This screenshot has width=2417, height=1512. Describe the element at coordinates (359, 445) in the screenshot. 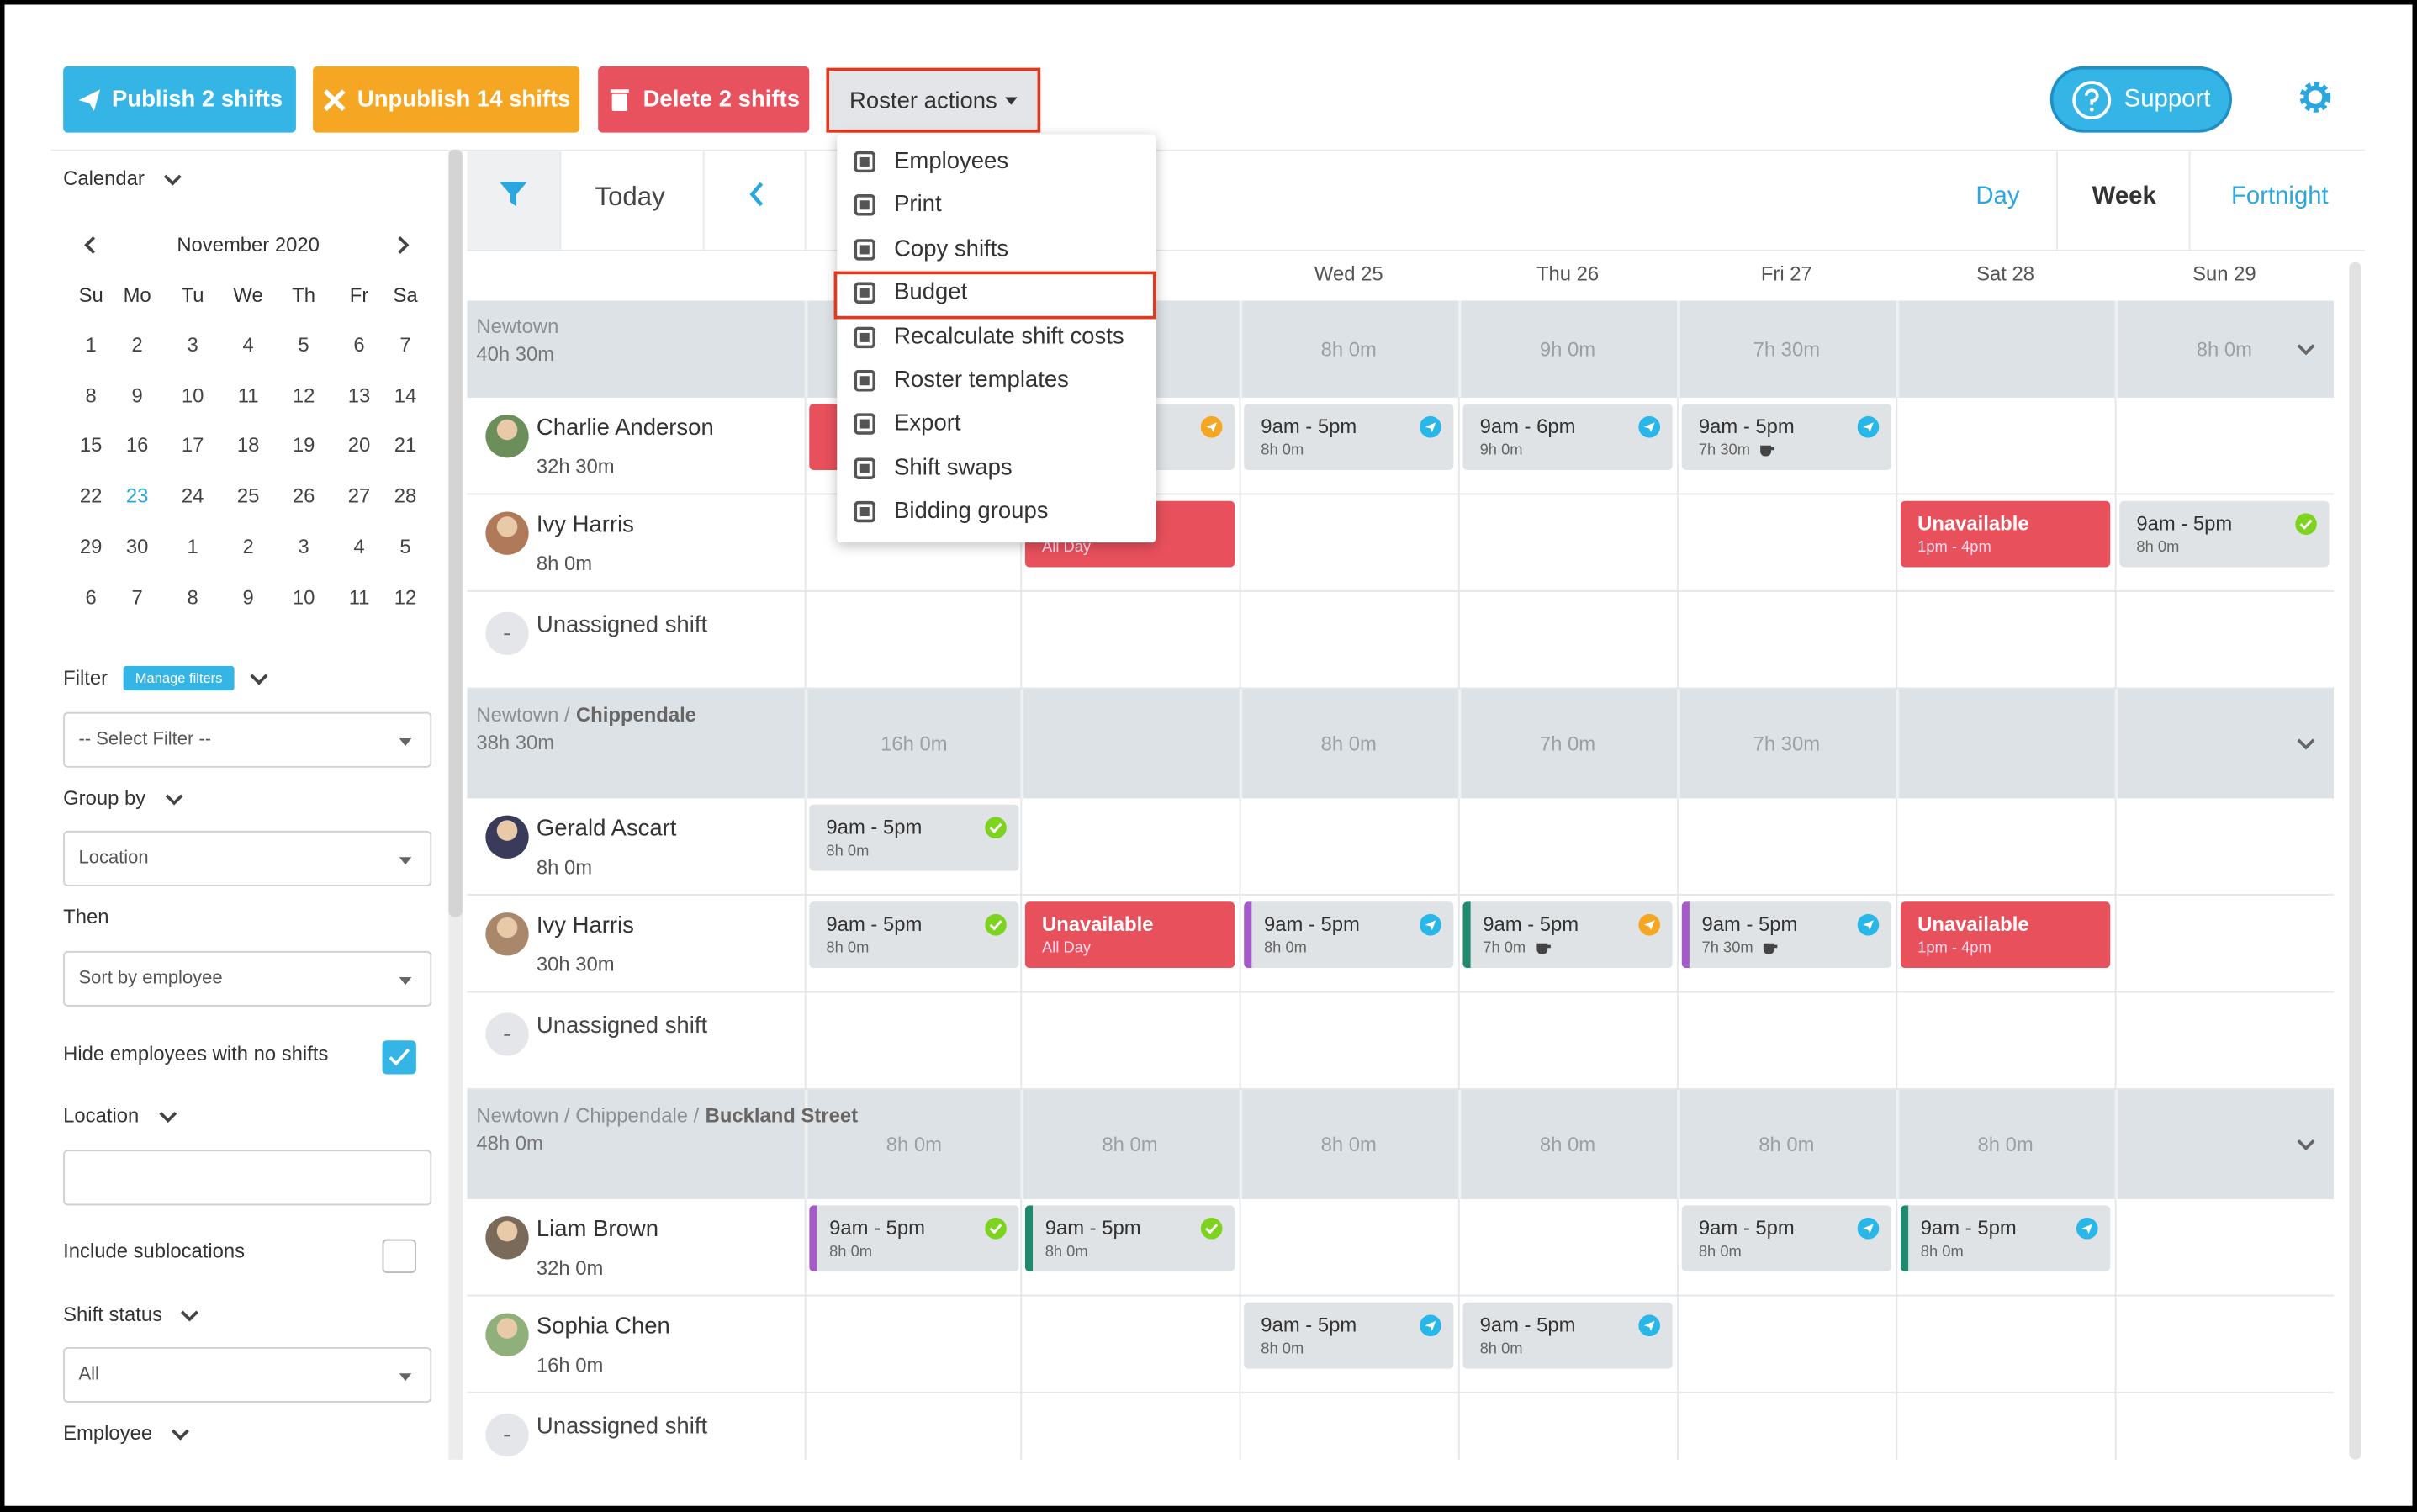

I see `calendar-day: 20` at that location.